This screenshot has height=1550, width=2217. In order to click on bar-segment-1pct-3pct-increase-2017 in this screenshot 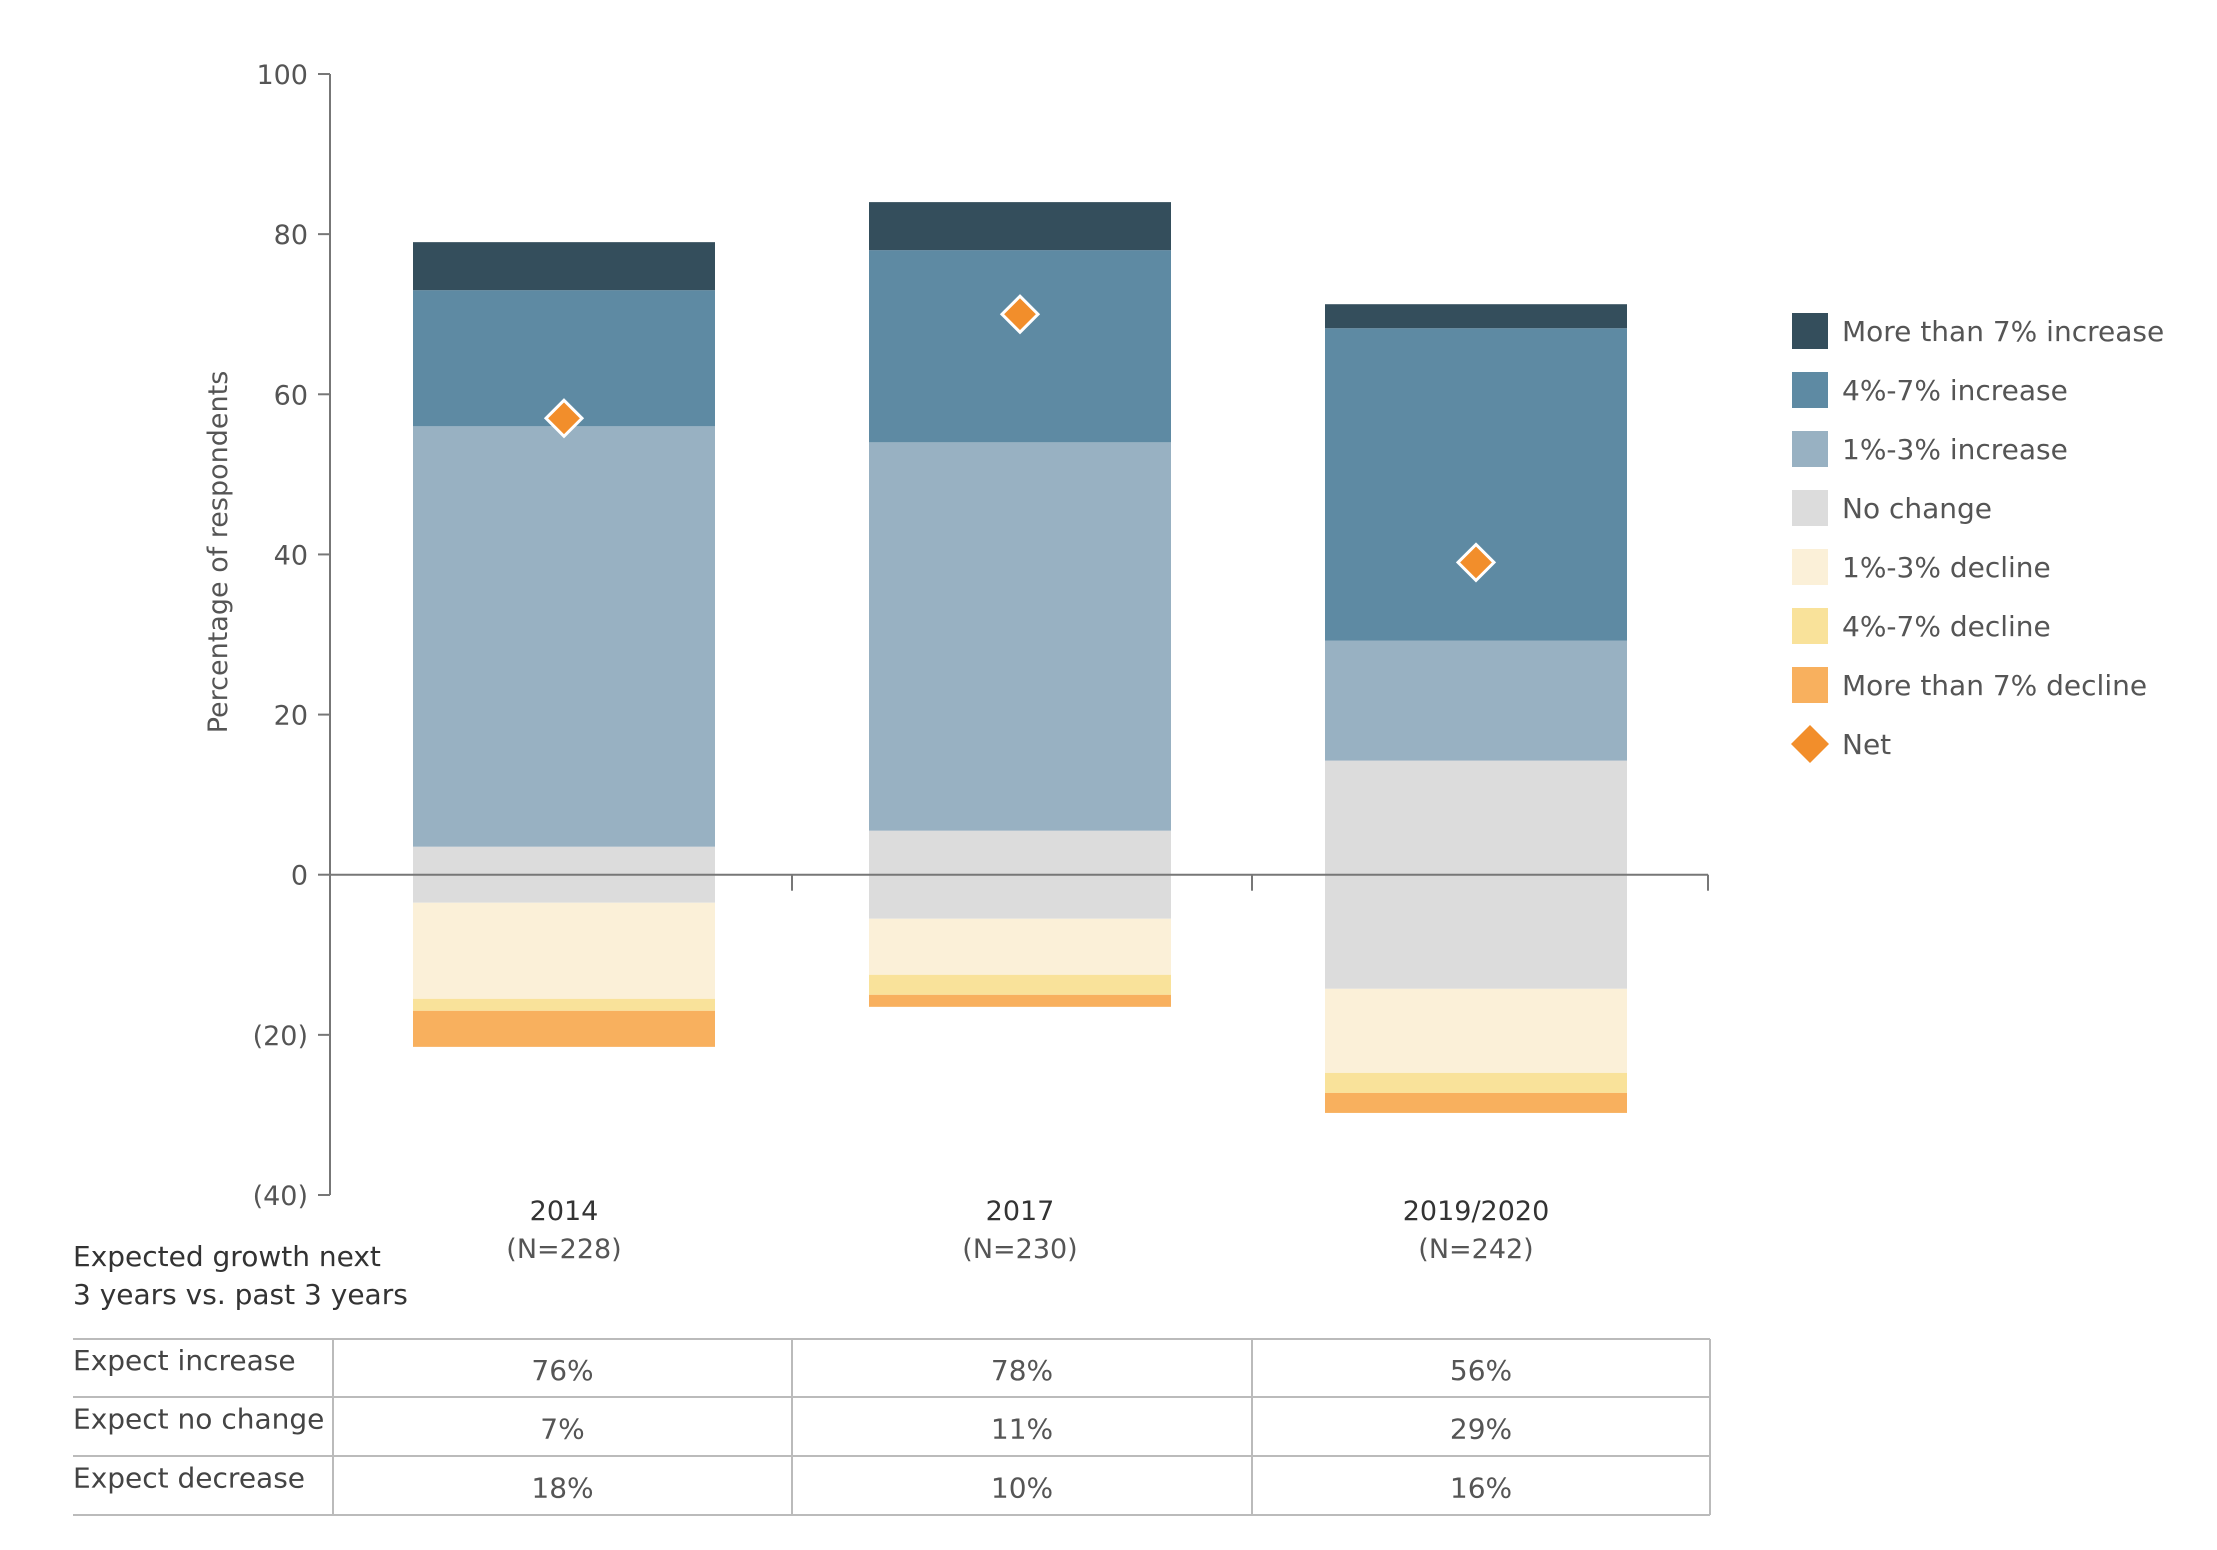, I will do `click(1020, 636)`.